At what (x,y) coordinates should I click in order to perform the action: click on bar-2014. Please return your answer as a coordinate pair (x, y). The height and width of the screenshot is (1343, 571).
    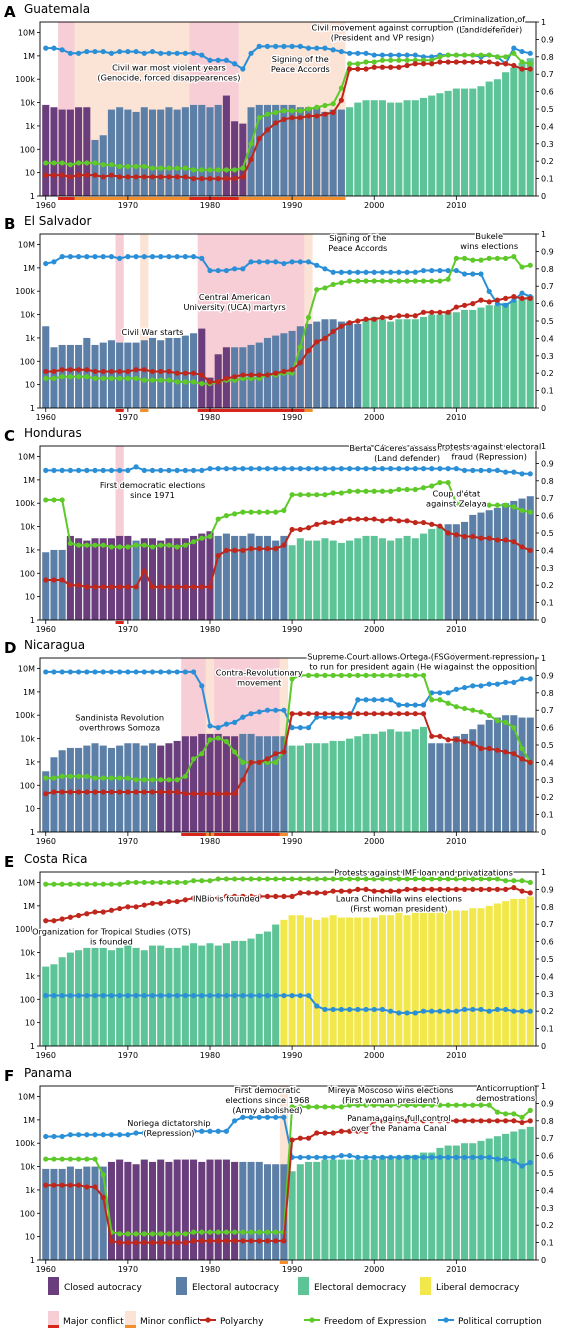
    Looking at the image, I should click on (489, 1199).